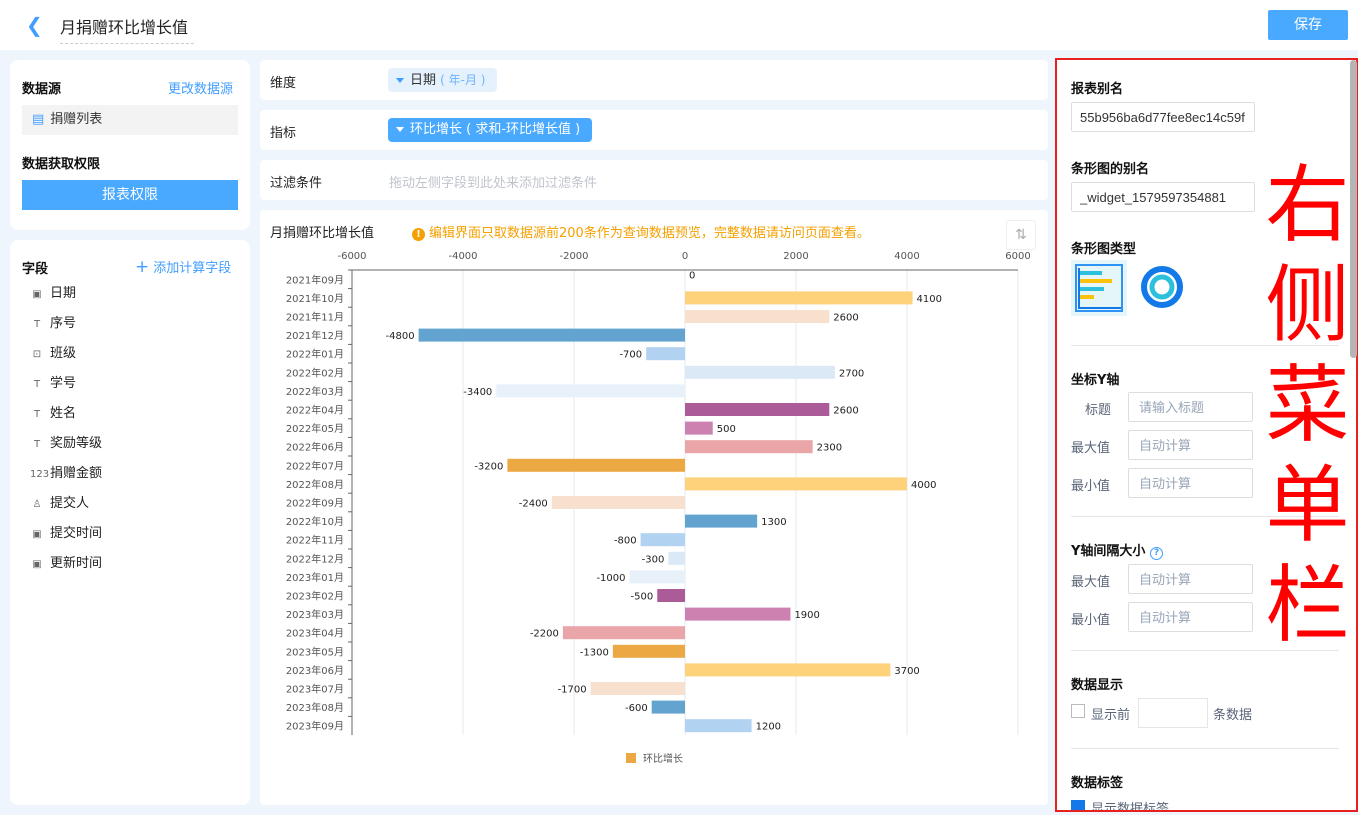  What do you see at coordinates (610, 578) in the screenshot?
I see `data-label: -1000` at bounding box center [610, 578].